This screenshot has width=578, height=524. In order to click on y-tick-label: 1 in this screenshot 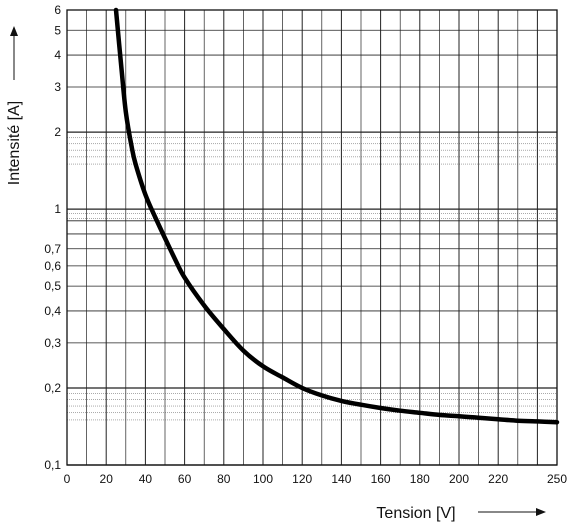, I will do `click(57, 209)`.